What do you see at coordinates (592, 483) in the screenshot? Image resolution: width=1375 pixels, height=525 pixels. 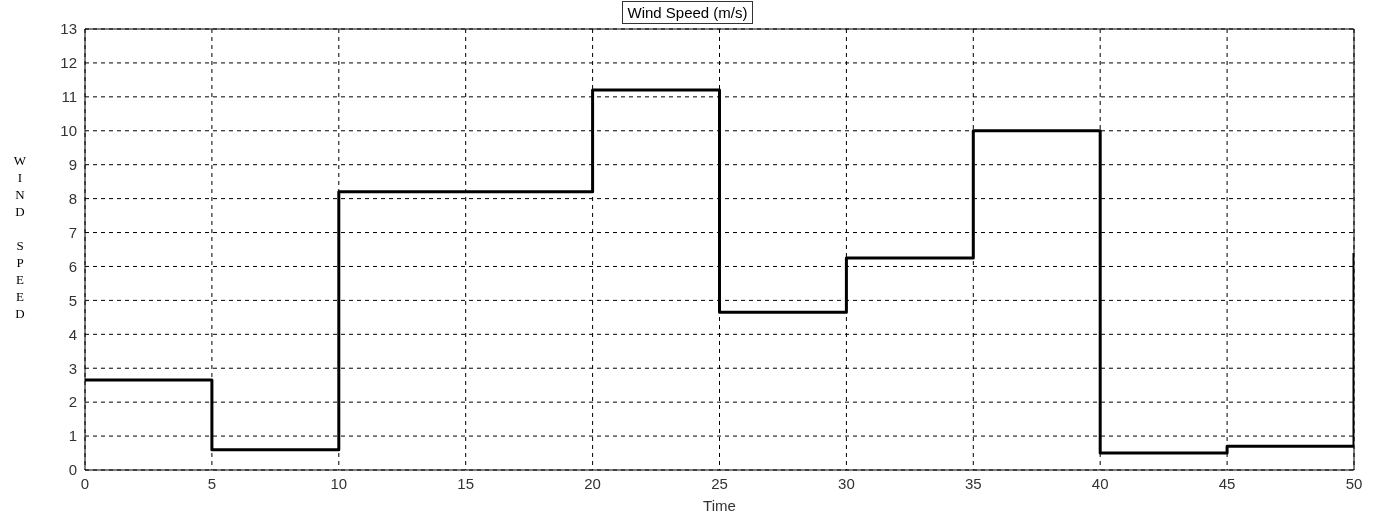 I see `x-tick-label: 20` at bounding box center [592, 483].